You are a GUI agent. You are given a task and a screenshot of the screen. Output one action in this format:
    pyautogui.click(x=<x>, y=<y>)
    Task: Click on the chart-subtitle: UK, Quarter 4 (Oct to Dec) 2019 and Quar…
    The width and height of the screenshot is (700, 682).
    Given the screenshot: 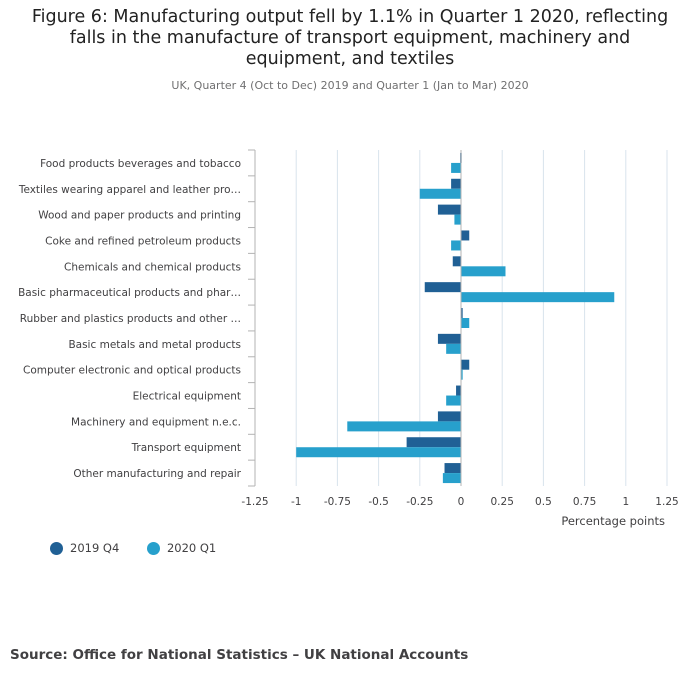 What is the action you would take?
    pyautogui.click(x=350, y=85)
    